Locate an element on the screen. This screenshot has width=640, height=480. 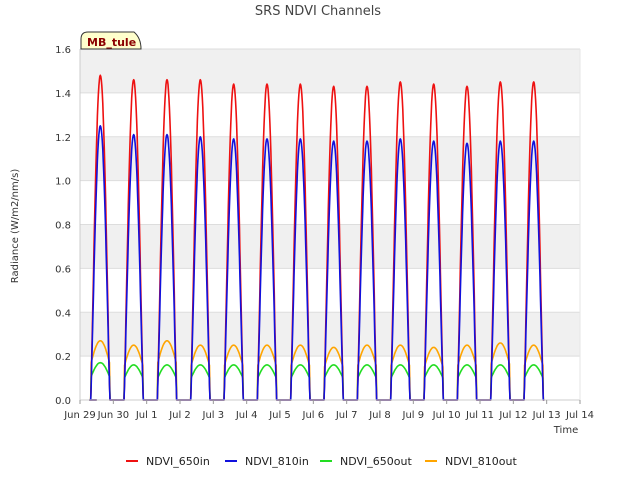
chart-title: SRS NDVI Channels is located at coordinates (318, 11).